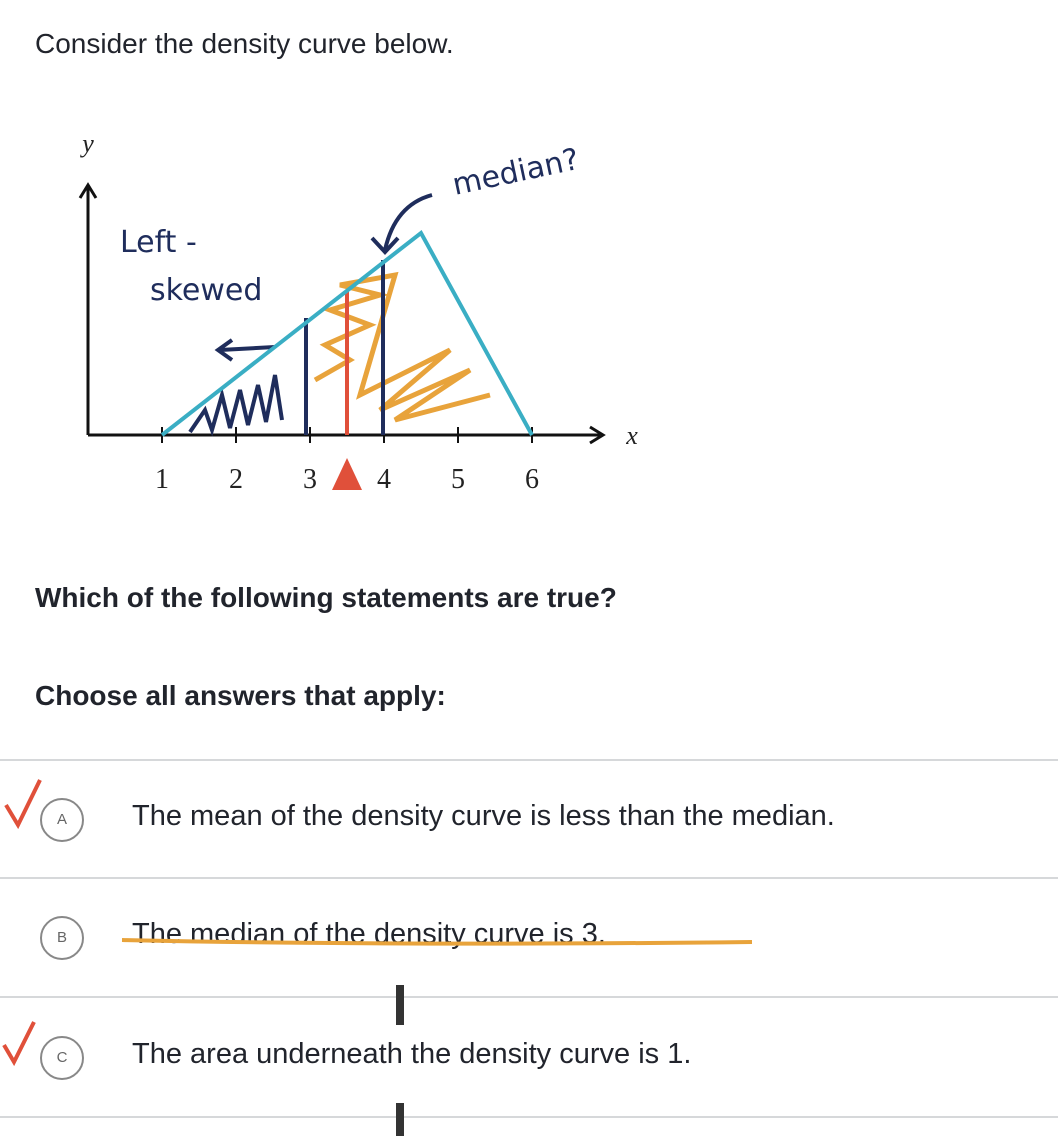 The height and width of the screenshot is (1136, 1058). Describe the element at coordinates (402, 347) in the screenshot. I see `shading-right` at that location.